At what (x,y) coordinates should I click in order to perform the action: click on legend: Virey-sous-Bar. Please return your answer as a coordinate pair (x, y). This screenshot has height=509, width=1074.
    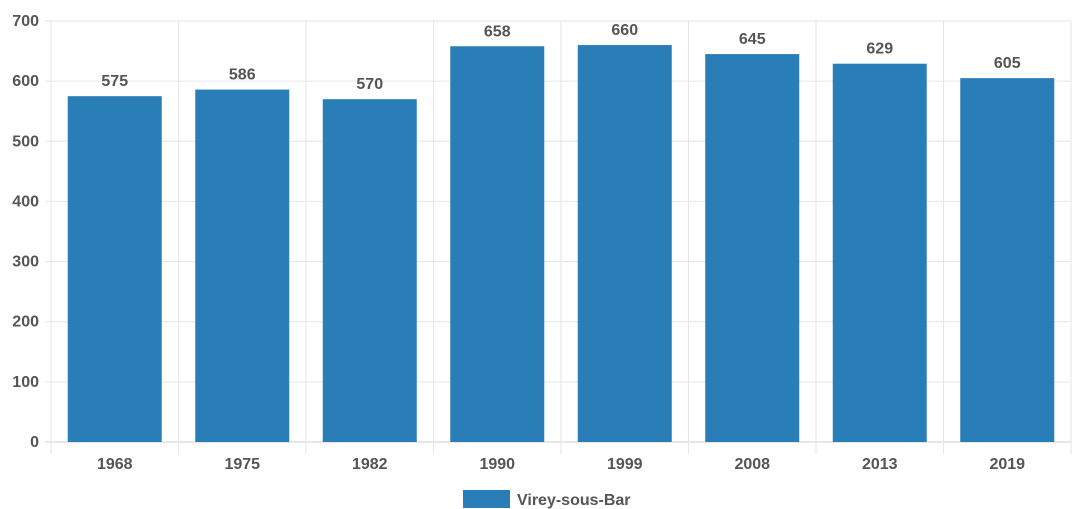
    Looking at the image, I should click on (547, 499).